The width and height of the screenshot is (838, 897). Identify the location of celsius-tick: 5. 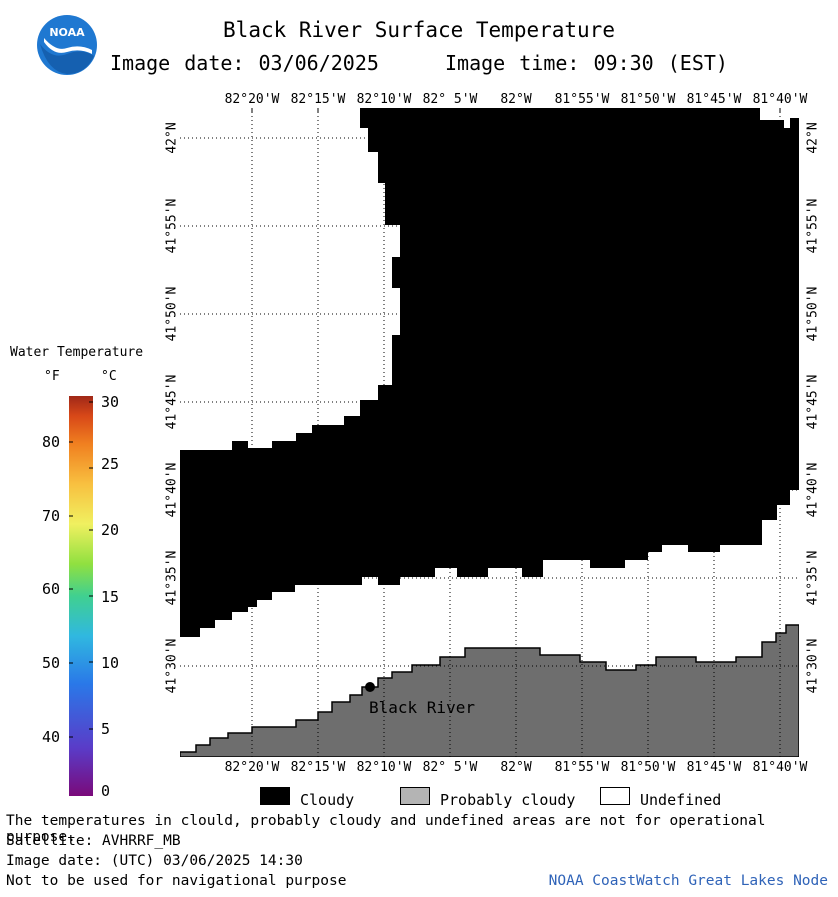
(106, 729).